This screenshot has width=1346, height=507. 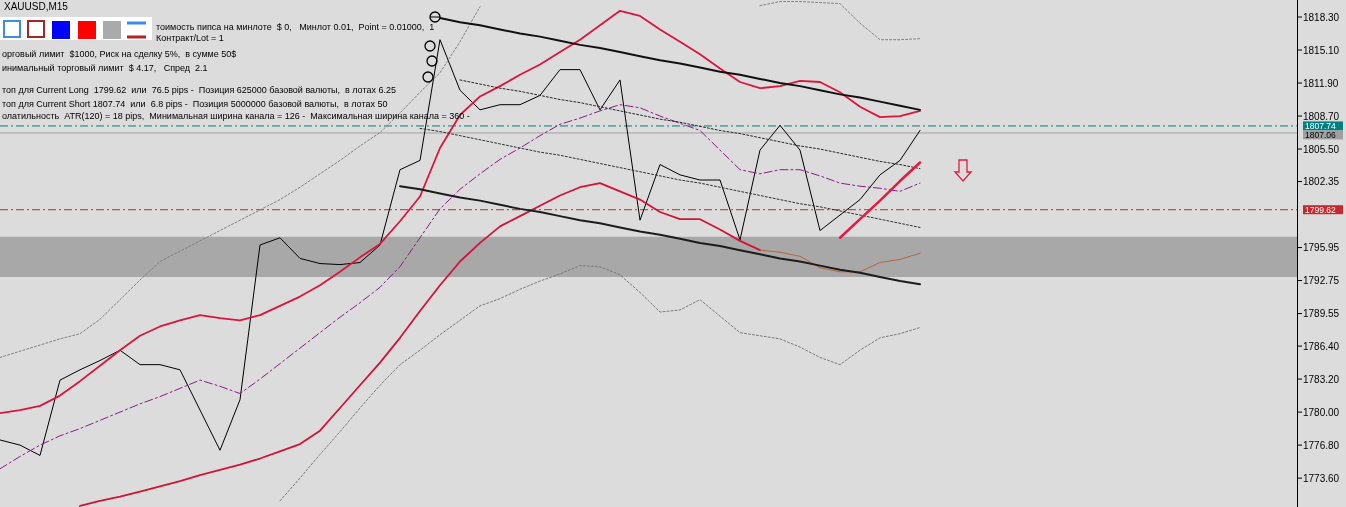 What do you see at coordinates (1321, 412) in the screenshot?
I see `y-tick-label: 1780.00` at bounding box center [1321, 412].